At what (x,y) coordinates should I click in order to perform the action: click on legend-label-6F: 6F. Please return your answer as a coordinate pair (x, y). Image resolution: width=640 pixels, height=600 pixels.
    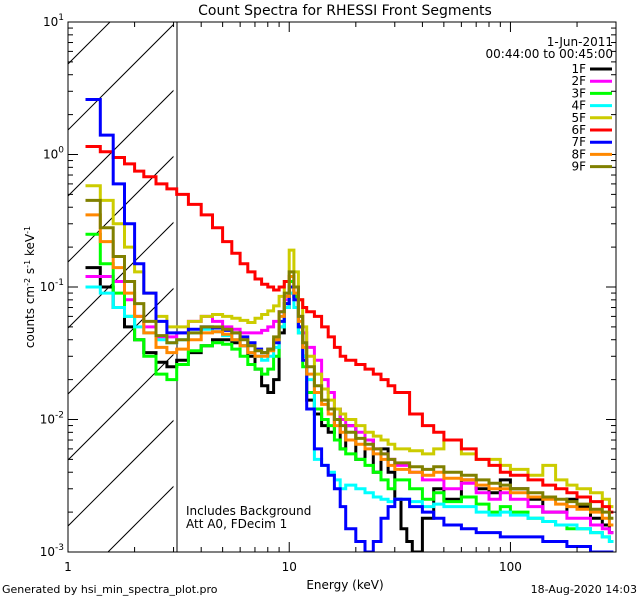
    Looking at the image, I should click on (578, 130).